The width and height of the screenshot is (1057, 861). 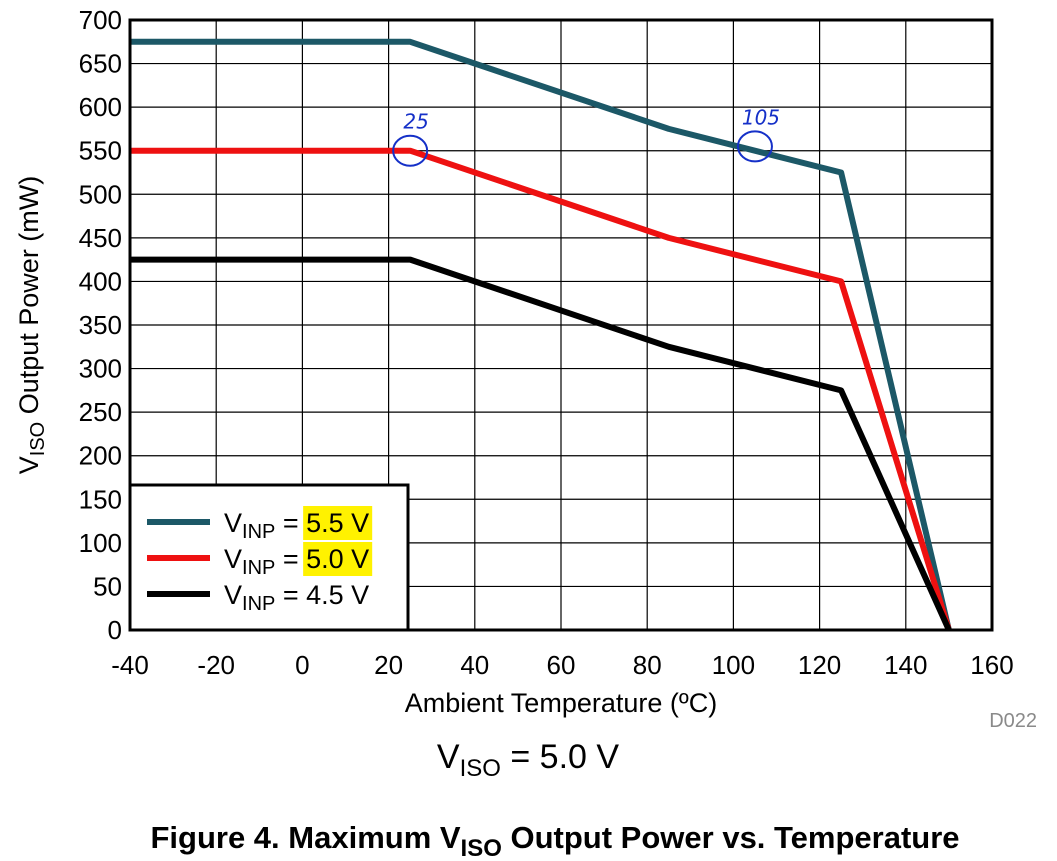 What do you see at coordinates (100, 456) in the screenshot?
I see `y-tick-label: 200` at bounding box center [100, 456].